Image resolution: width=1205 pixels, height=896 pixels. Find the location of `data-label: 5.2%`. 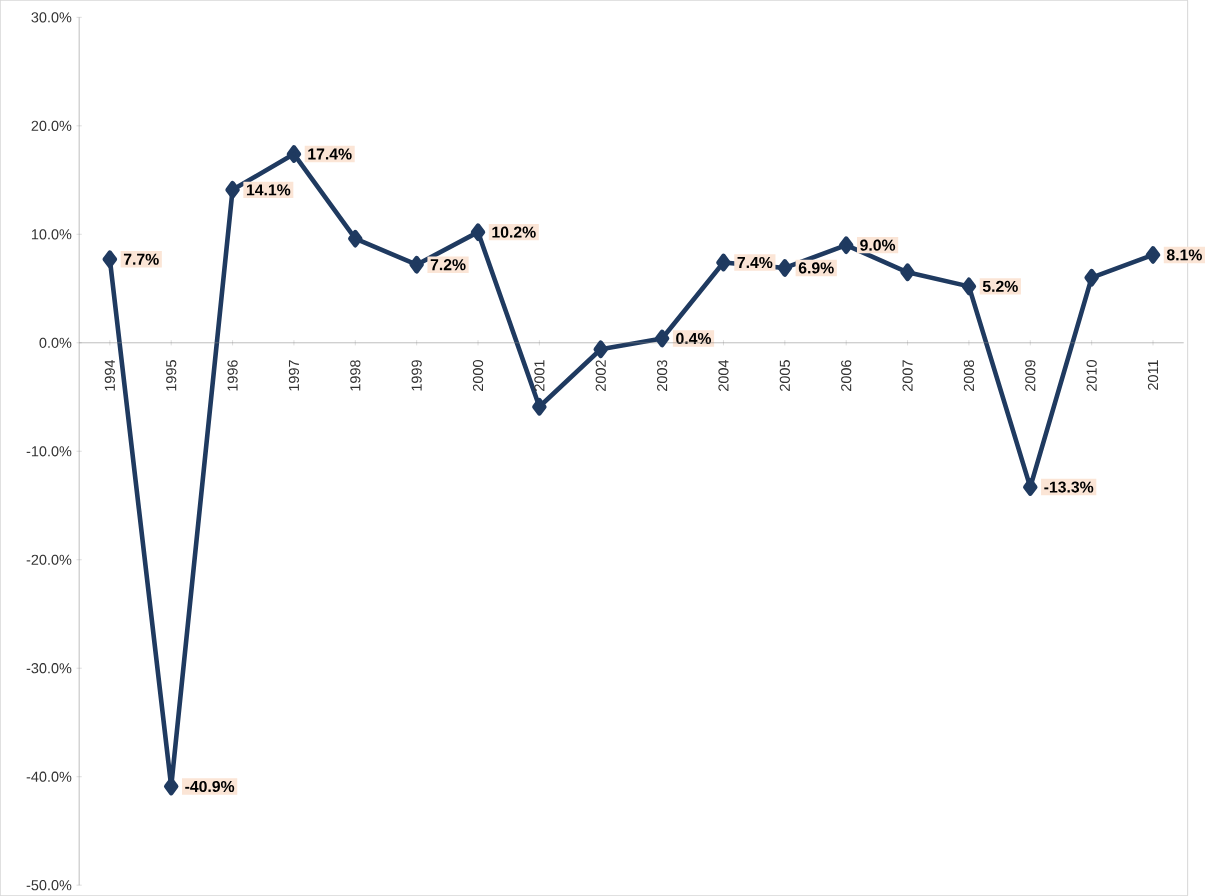

data-label: 5.2% is located at coordinates (1000, 286).